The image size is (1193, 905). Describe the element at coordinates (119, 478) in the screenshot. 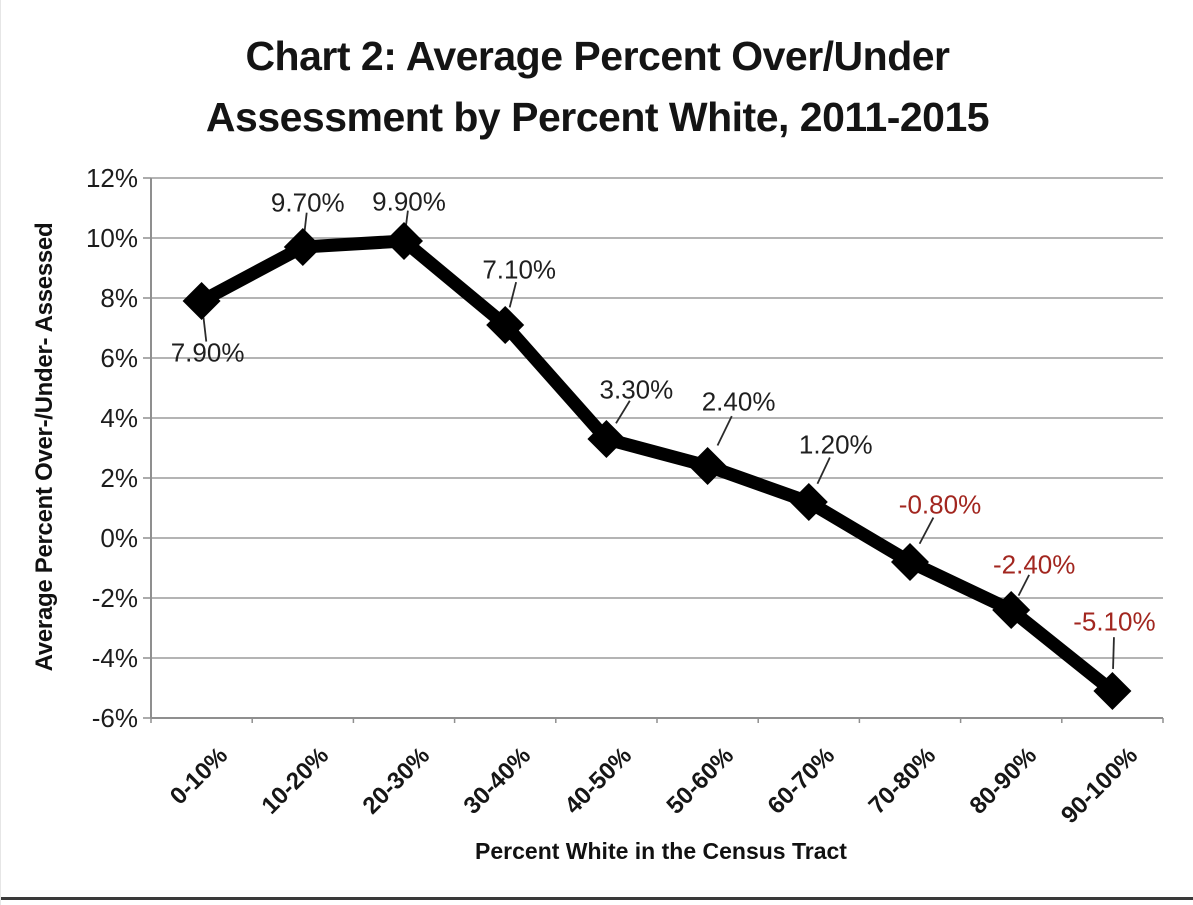

I see `y-tick-label: 2%` at that location.